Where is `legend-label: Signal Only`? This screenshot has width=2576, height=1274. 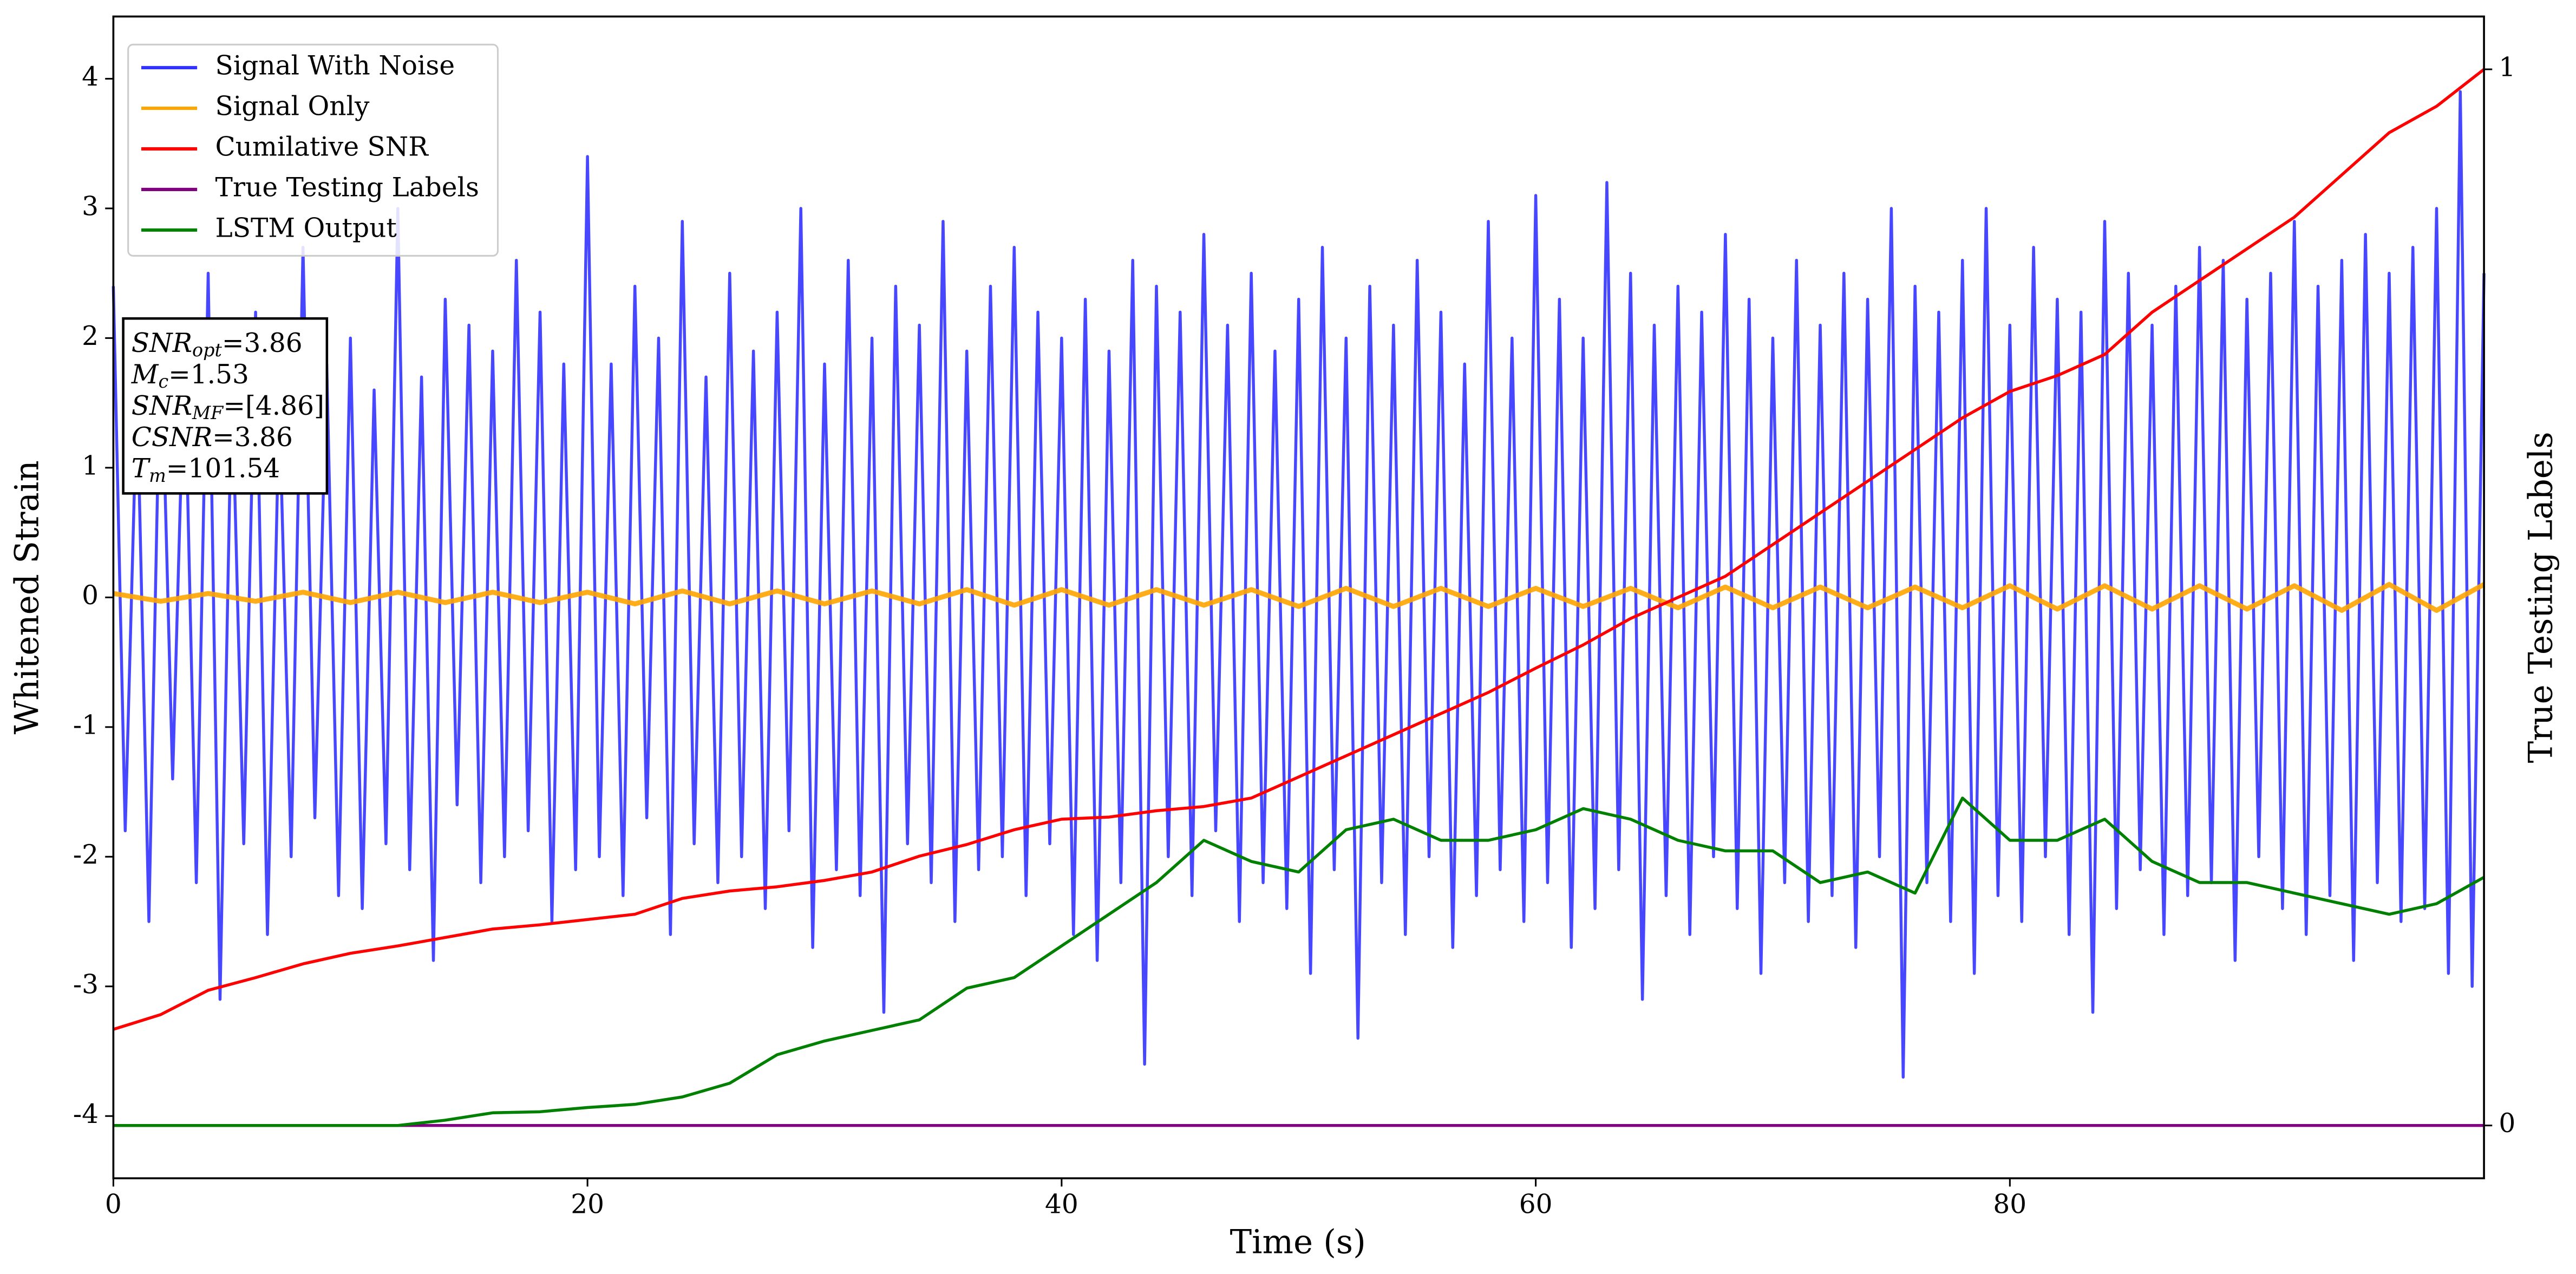
legend-label: Signal Only is located at coordinates (292, 106).